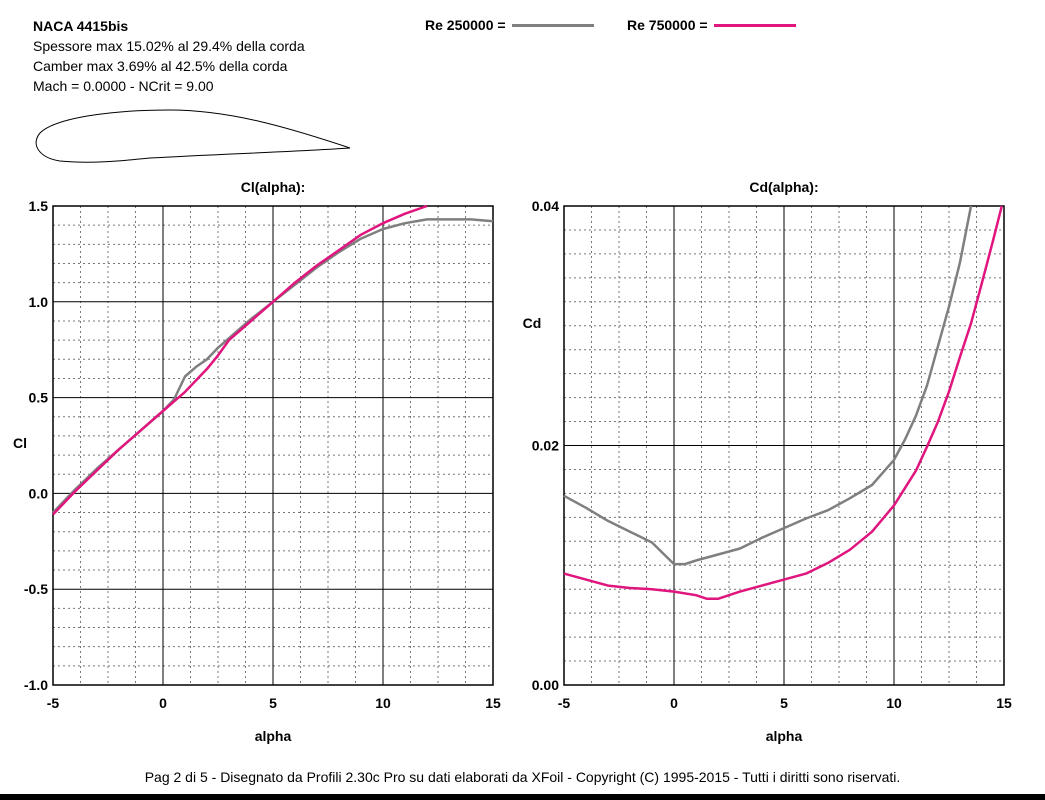 This screenshot has height=800, width=1045. Describe the element at coordinates (53, 703) in the screenshot. I see `cl-x-tick-label: -5` at that location.